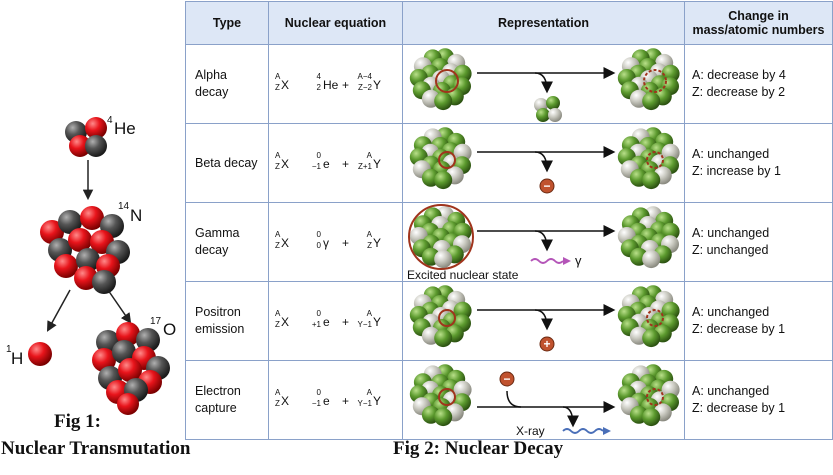 This screenshot has width=833, height=475. Describe the element at coordinates (227, 242) in the screenshot. I see `cell-type: Gamma decay` at that location.